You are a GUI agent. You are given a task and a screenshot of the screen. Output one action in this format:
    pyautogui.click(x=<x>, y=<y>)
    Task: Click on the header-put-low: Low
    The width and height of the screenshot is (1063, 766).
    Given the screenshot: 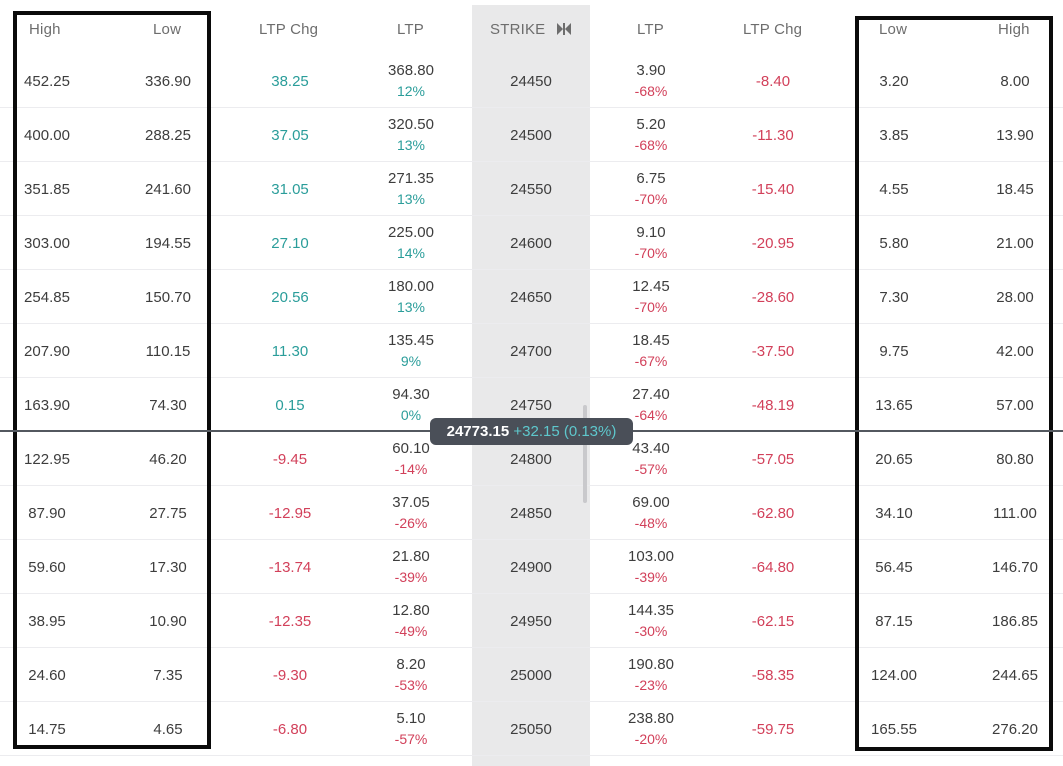 What is the action you would take?
    pyautogui.click(x=893, y=29)
    